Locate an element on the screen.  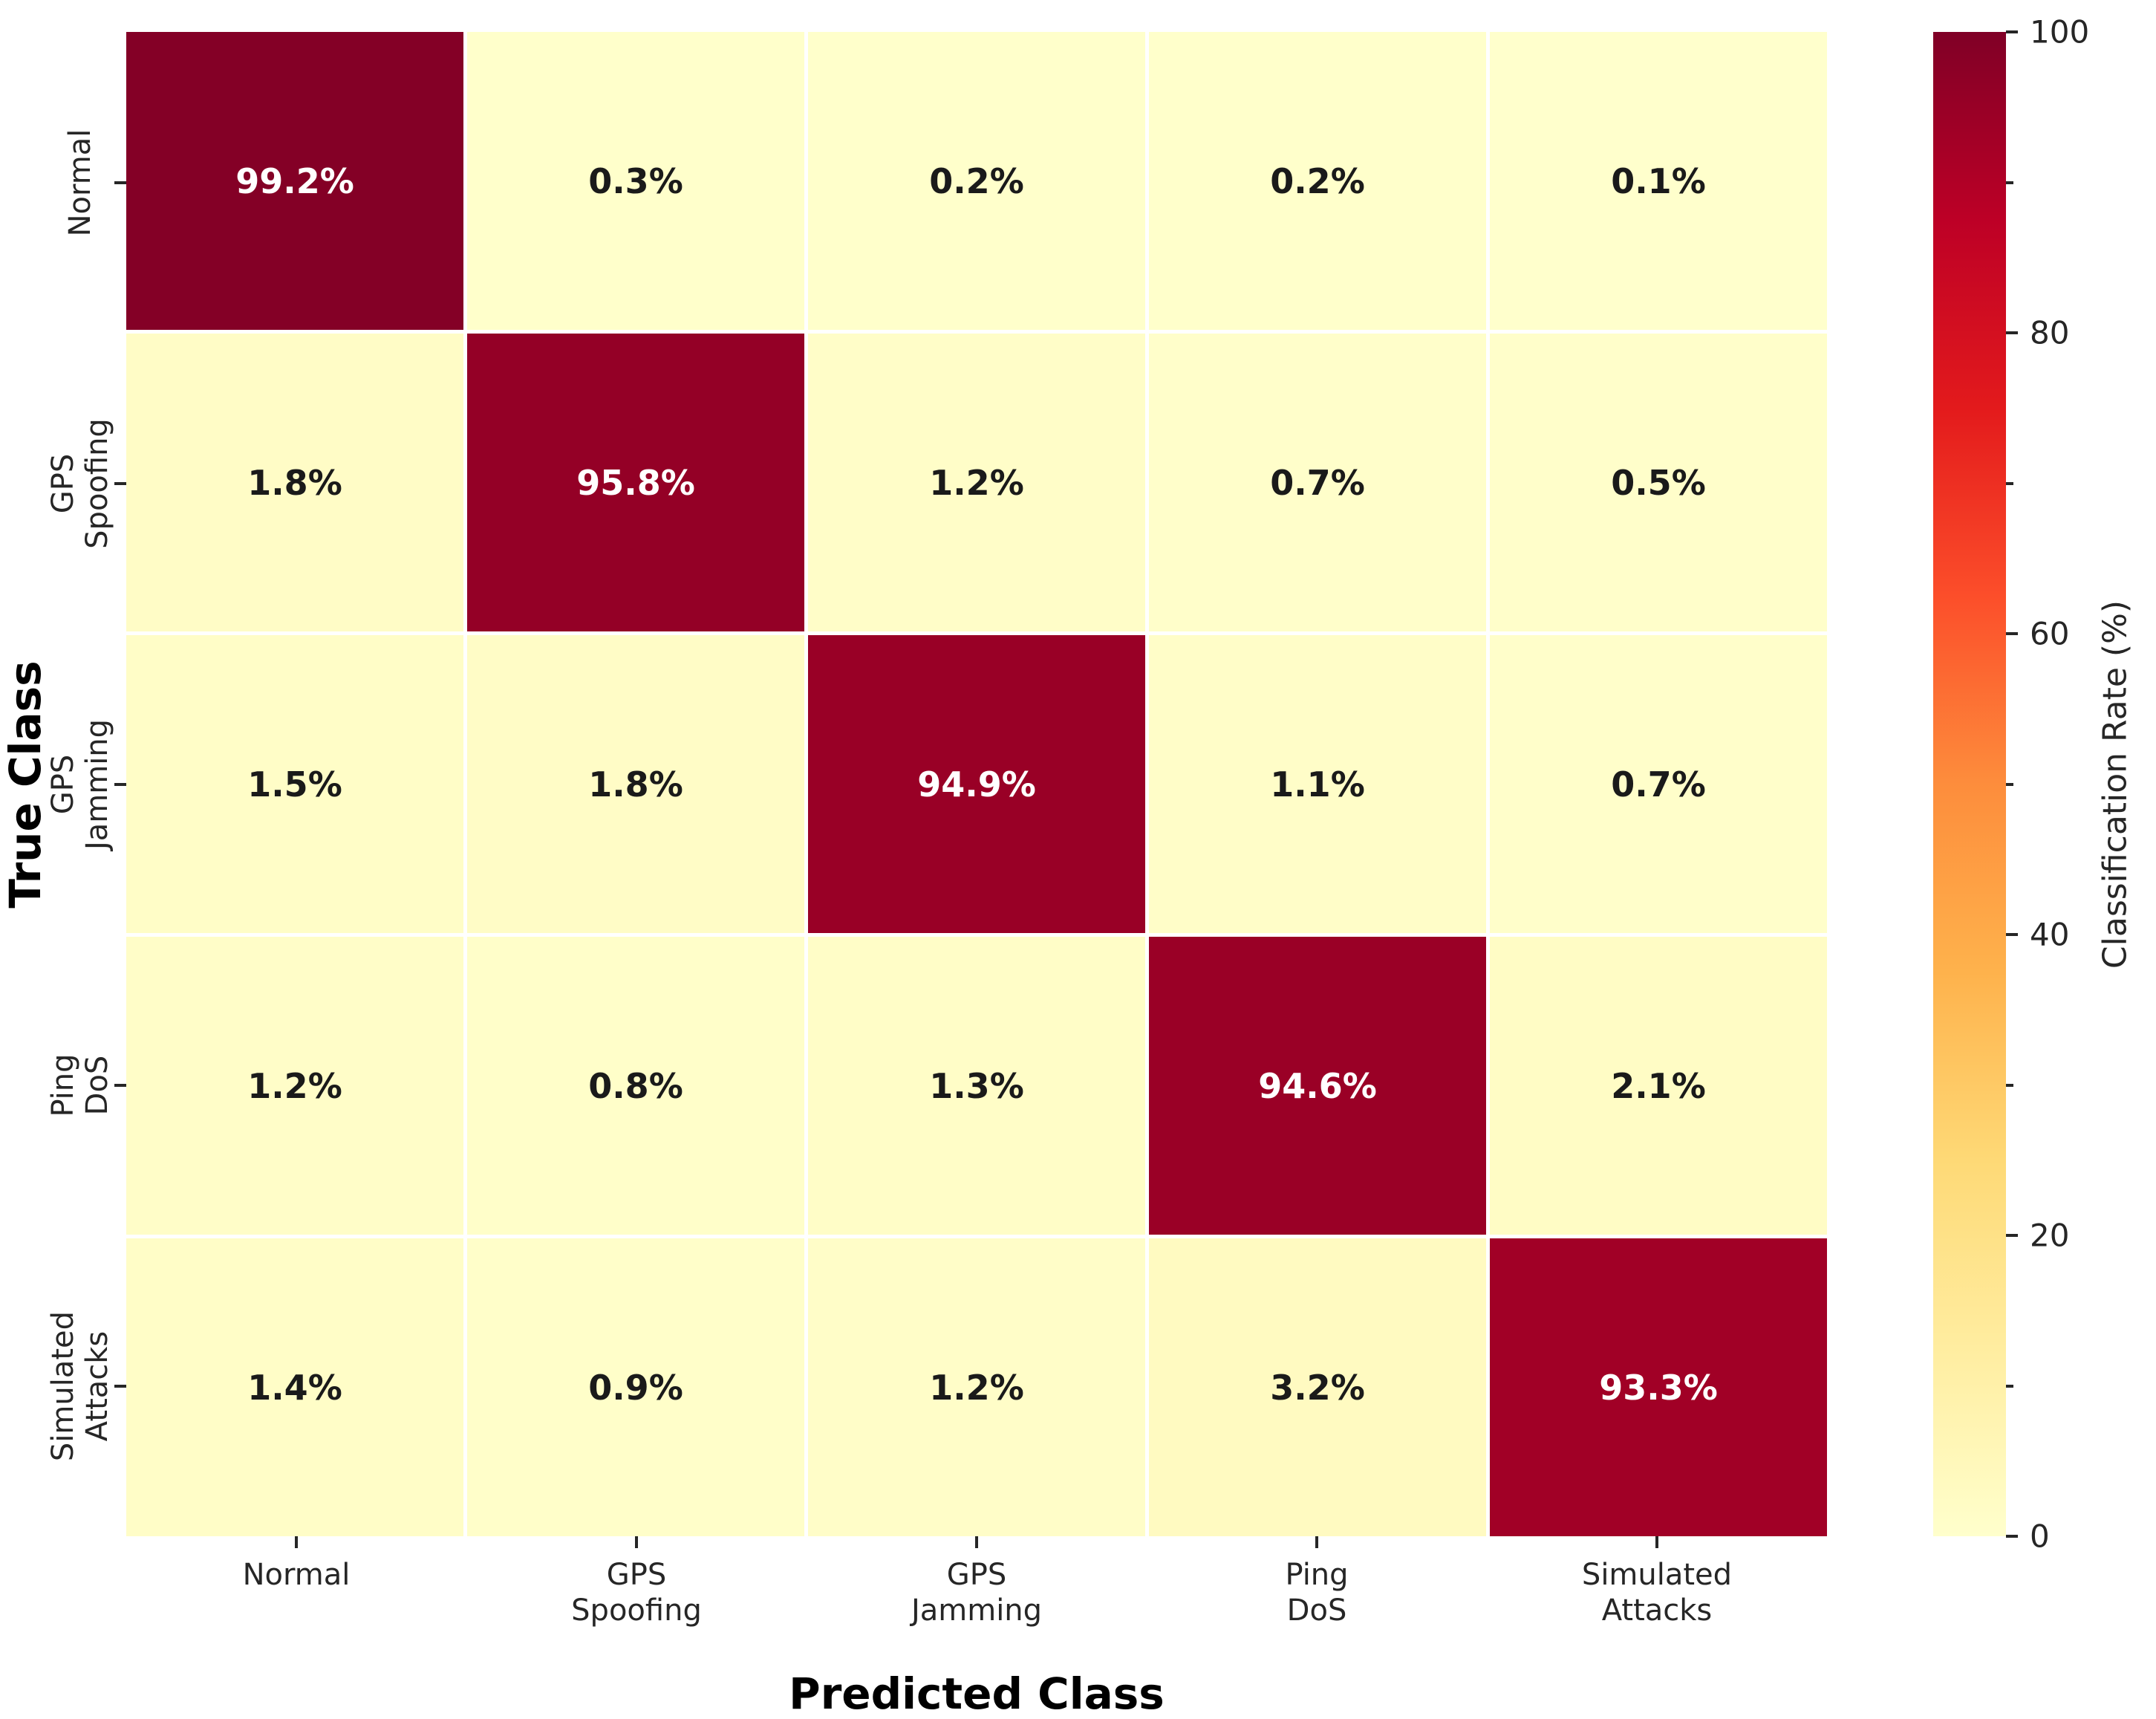
heatmap-cell: 1.5% is located at coordinates (294, 784).